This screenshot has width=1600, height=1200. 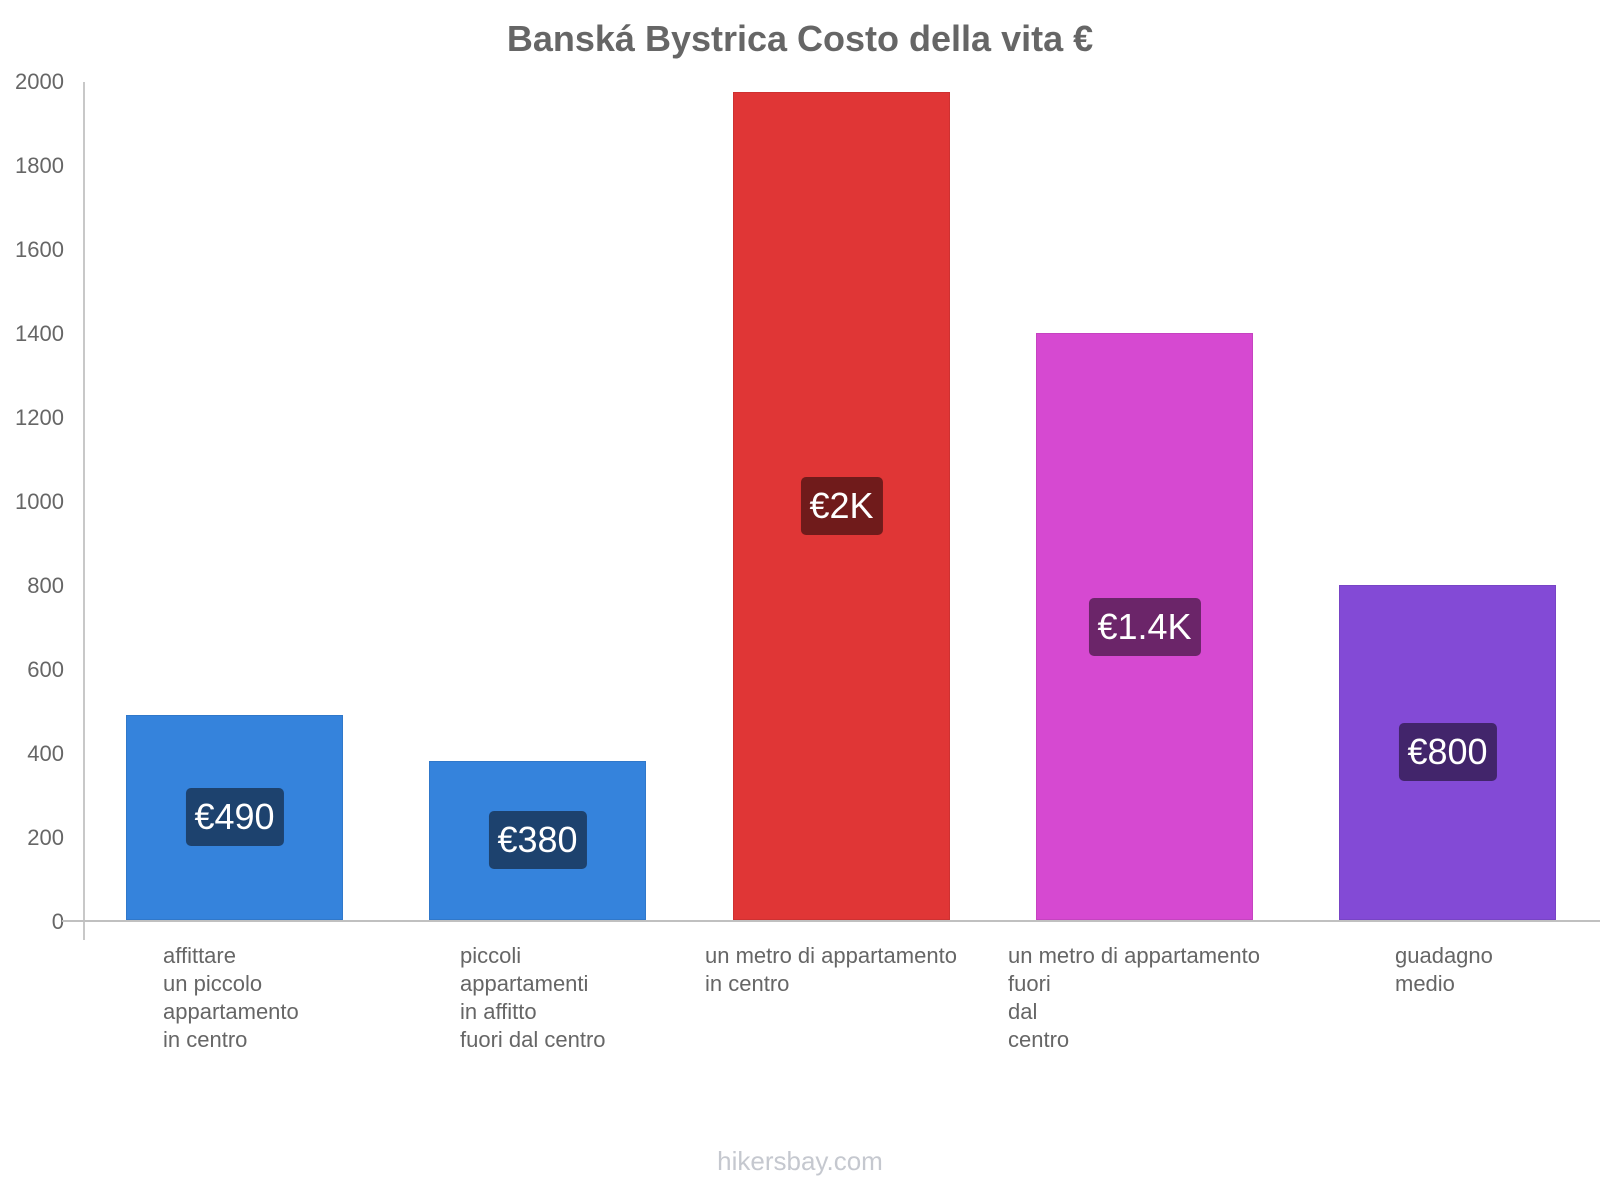 What do you see at coordinates (841, 506) in the screenshot?
I see `value-label: €2K` at bounding box center [841, 506].